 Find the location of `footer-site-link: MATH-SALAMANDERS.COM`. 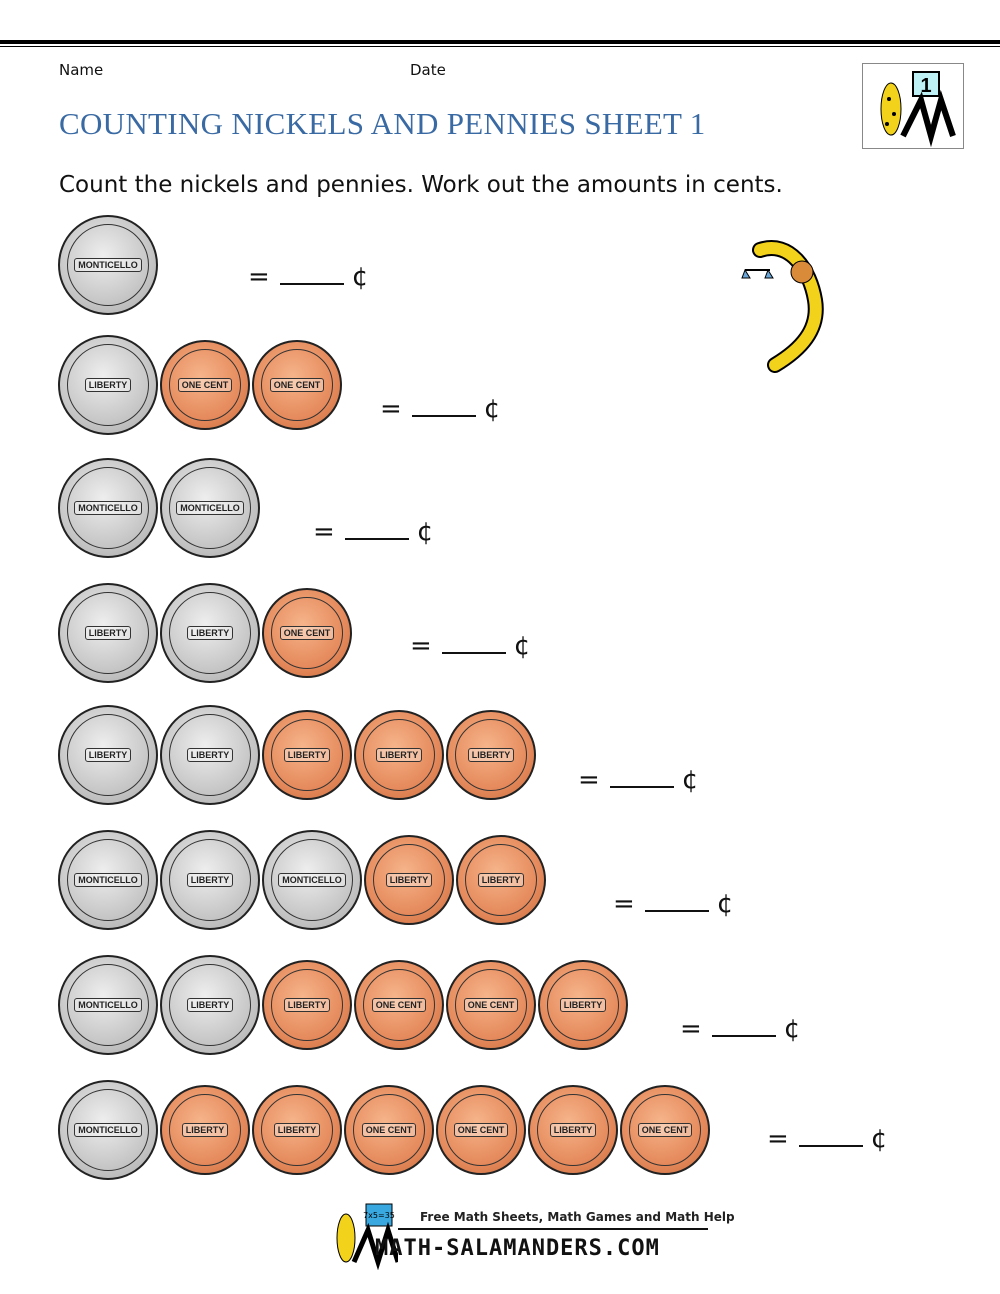

footer-site-link: MATH-SALAMANDERS.COM is located at coordinates (517, 1248).